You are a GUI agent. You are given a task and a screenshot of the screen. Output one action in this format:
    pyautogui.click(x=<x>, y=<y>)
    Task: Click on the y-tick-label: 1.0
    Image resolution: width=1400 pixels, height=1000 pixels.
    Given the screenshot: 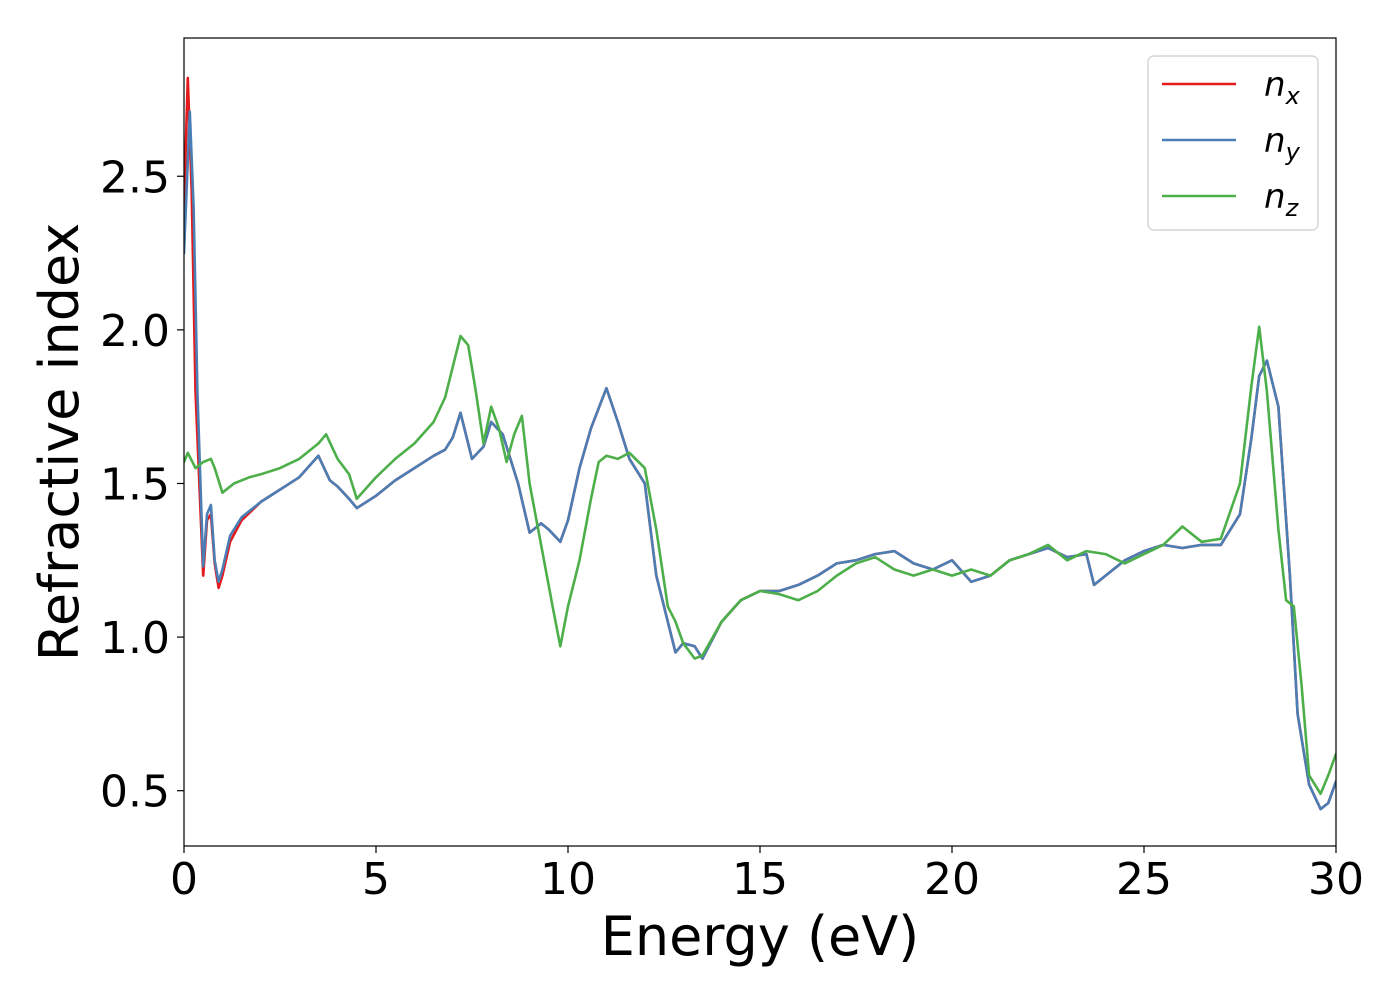 What is the action you would take?
    pyautogui.click(x=135, y=638)
    